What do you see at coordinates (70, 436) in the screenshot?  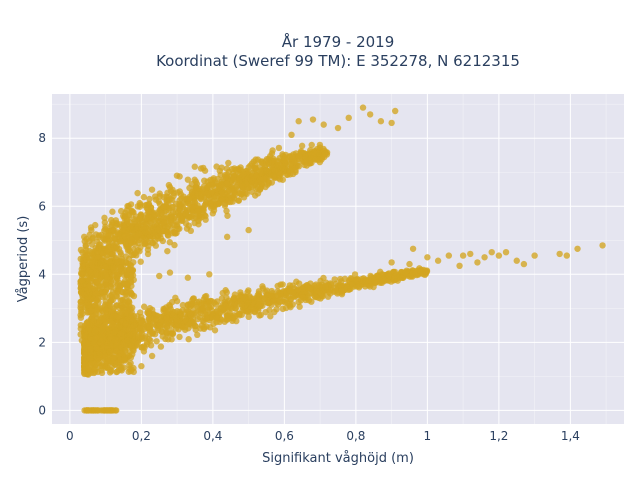 I see `x-tick-label: 0` at bounding box center [70, 436].